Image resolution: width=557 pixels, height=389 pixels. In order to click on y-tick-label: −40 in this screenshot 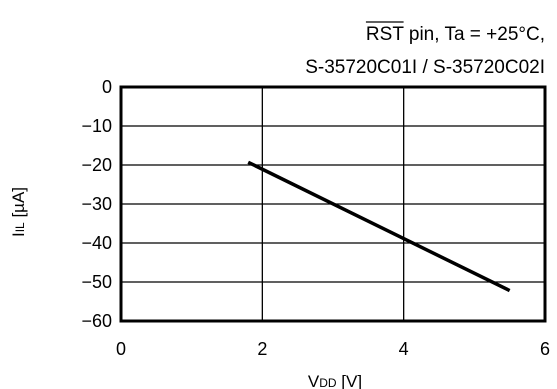, I will do `click(96, 243)`.